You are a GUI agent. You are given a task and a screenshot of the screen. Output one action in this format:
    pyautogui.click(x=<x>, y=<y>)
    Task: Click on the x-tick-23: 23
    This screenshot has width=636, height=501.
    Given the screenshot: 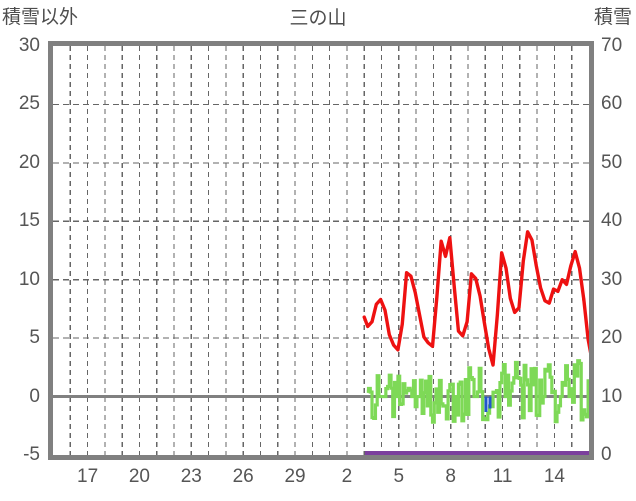 What is the action you would take?
    pyautogui.click(x=191, y=476)
    